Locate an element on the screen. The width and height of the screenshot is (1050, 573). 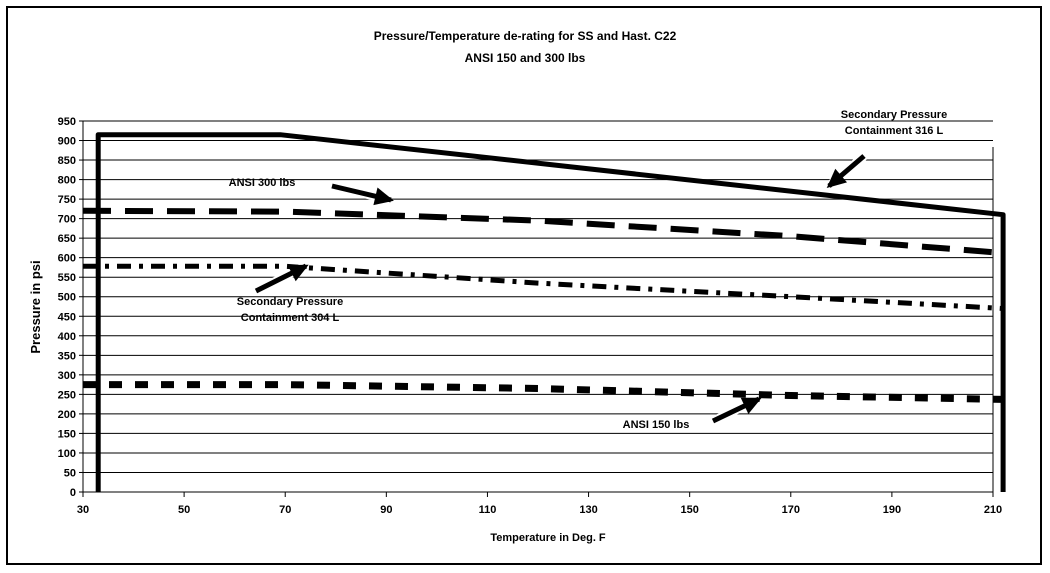
y-tick-label: 650 is located at coordinates (67, 239).